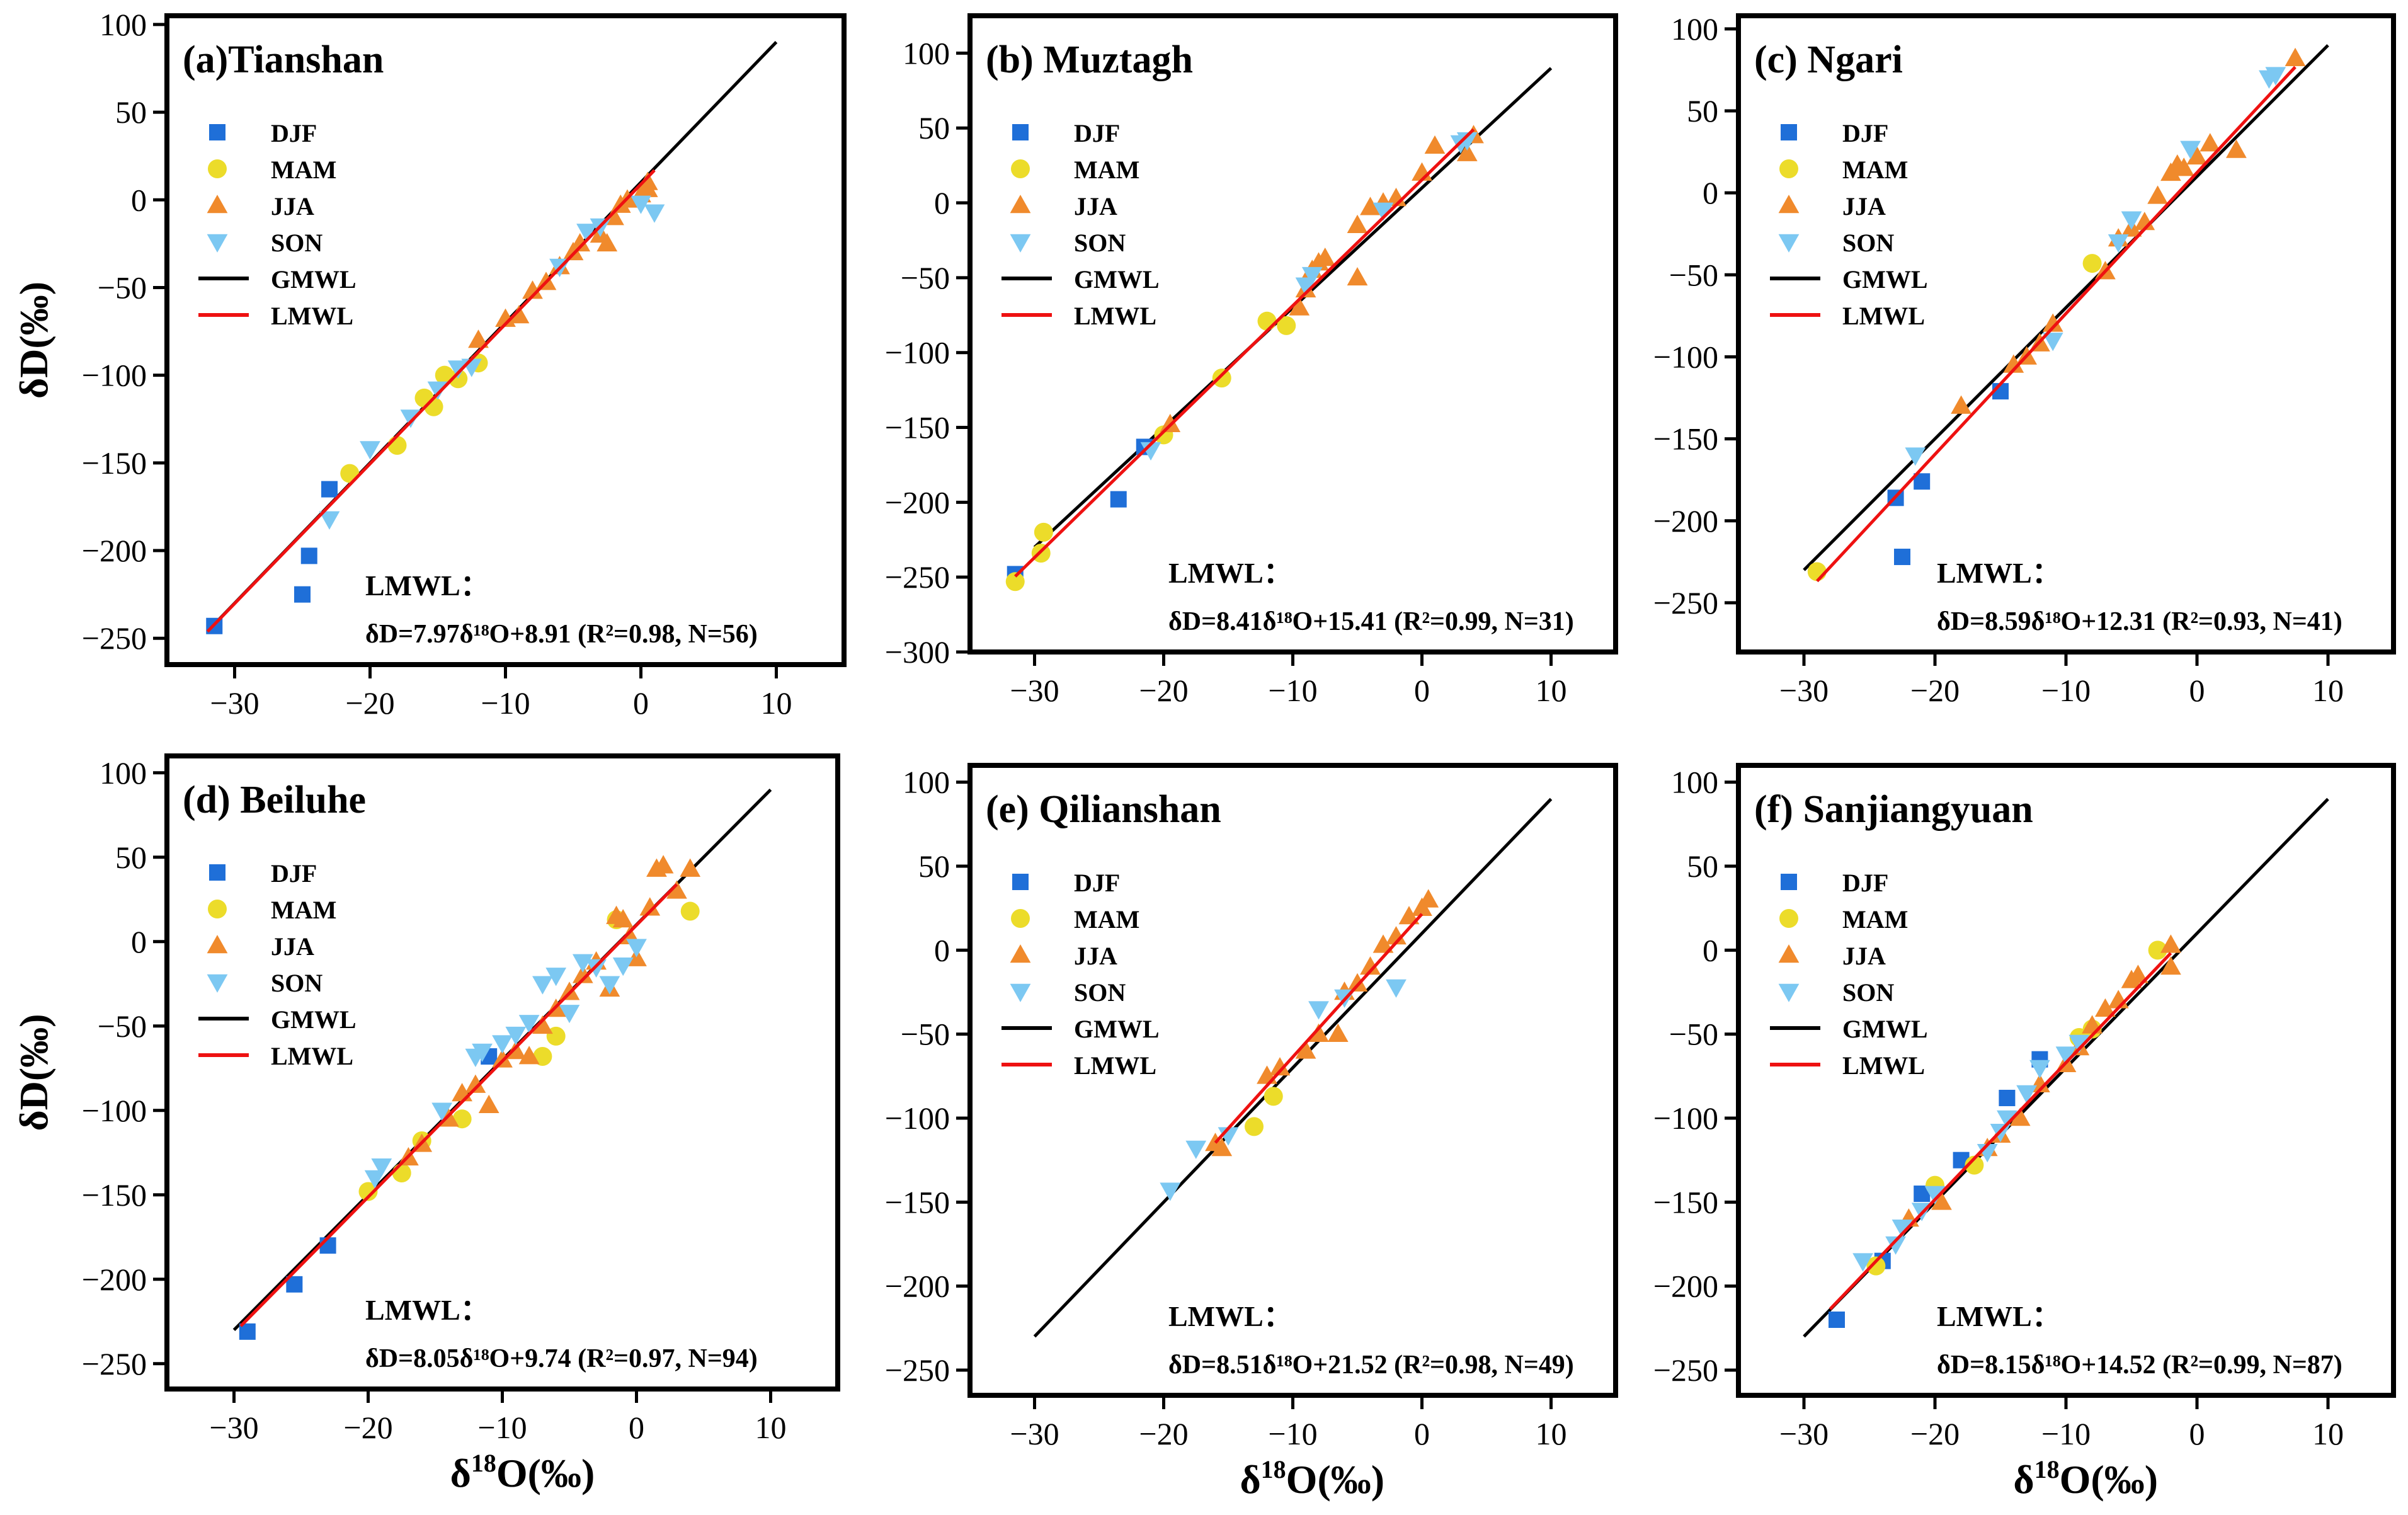  I want to click on panel-title: (a)Tianshan, so click(283, 59).